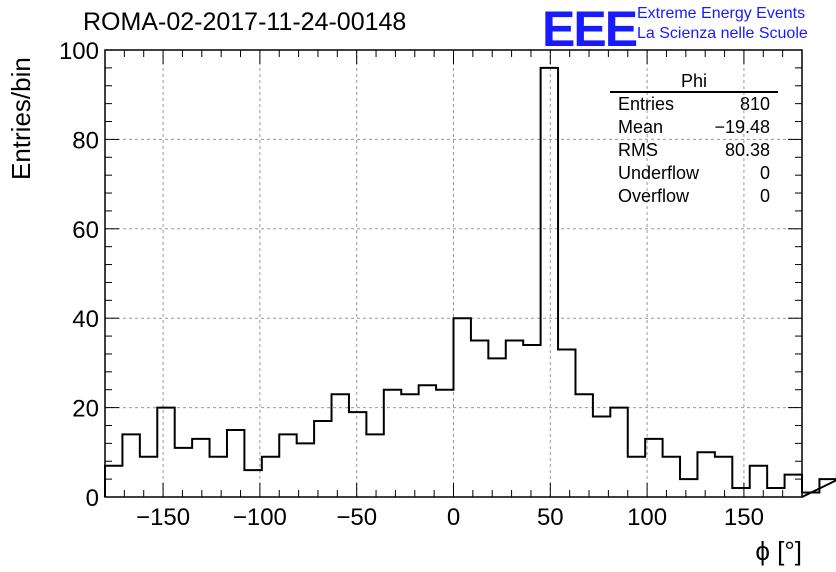 The height and width of the screenshot is (572, 836). I want to click on stats-row-underflow: Underflow 0, so click(694, 173).